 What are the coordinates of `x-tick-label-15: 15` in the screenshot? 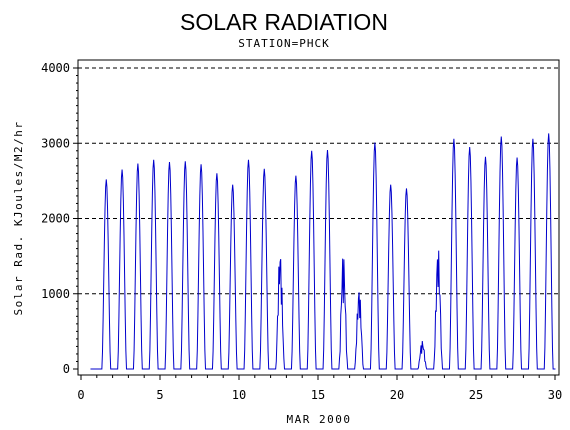 It's located at (318, 395).